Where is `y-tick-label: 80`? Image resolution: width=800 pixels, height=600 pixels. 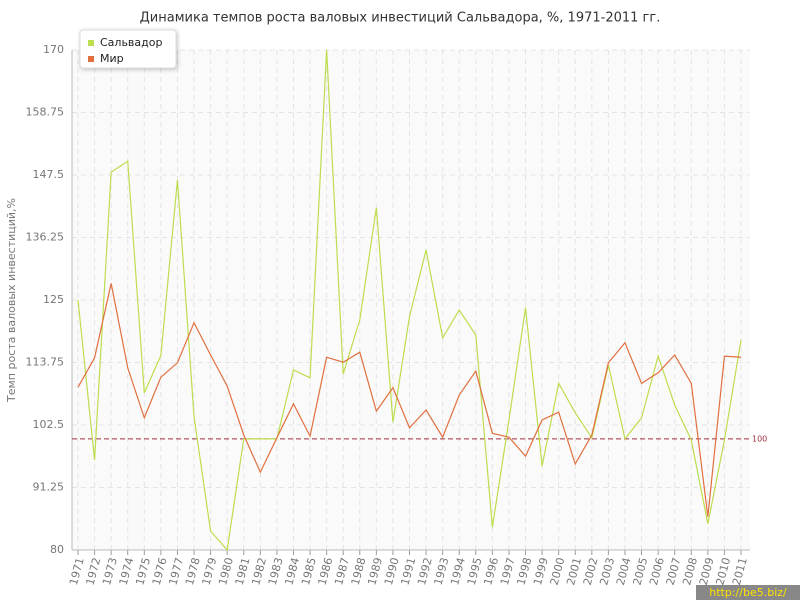
y-tick-label: 80 is located at coordinates (57, 549).